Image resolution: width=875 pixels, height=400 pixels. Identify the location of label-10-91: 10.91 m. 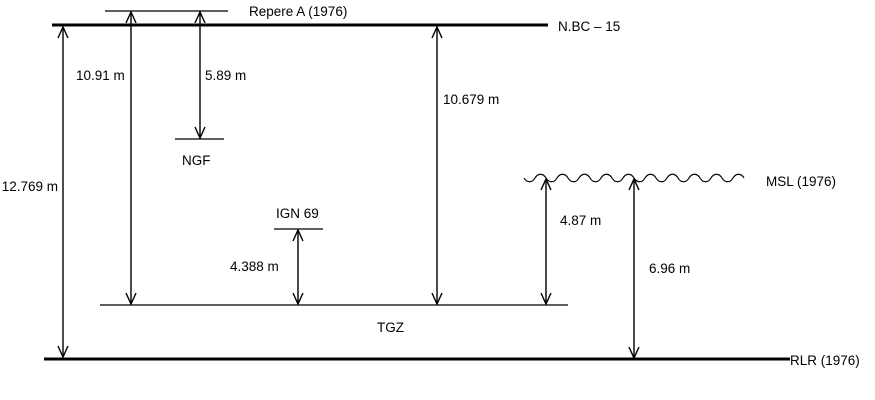
(100, 75).